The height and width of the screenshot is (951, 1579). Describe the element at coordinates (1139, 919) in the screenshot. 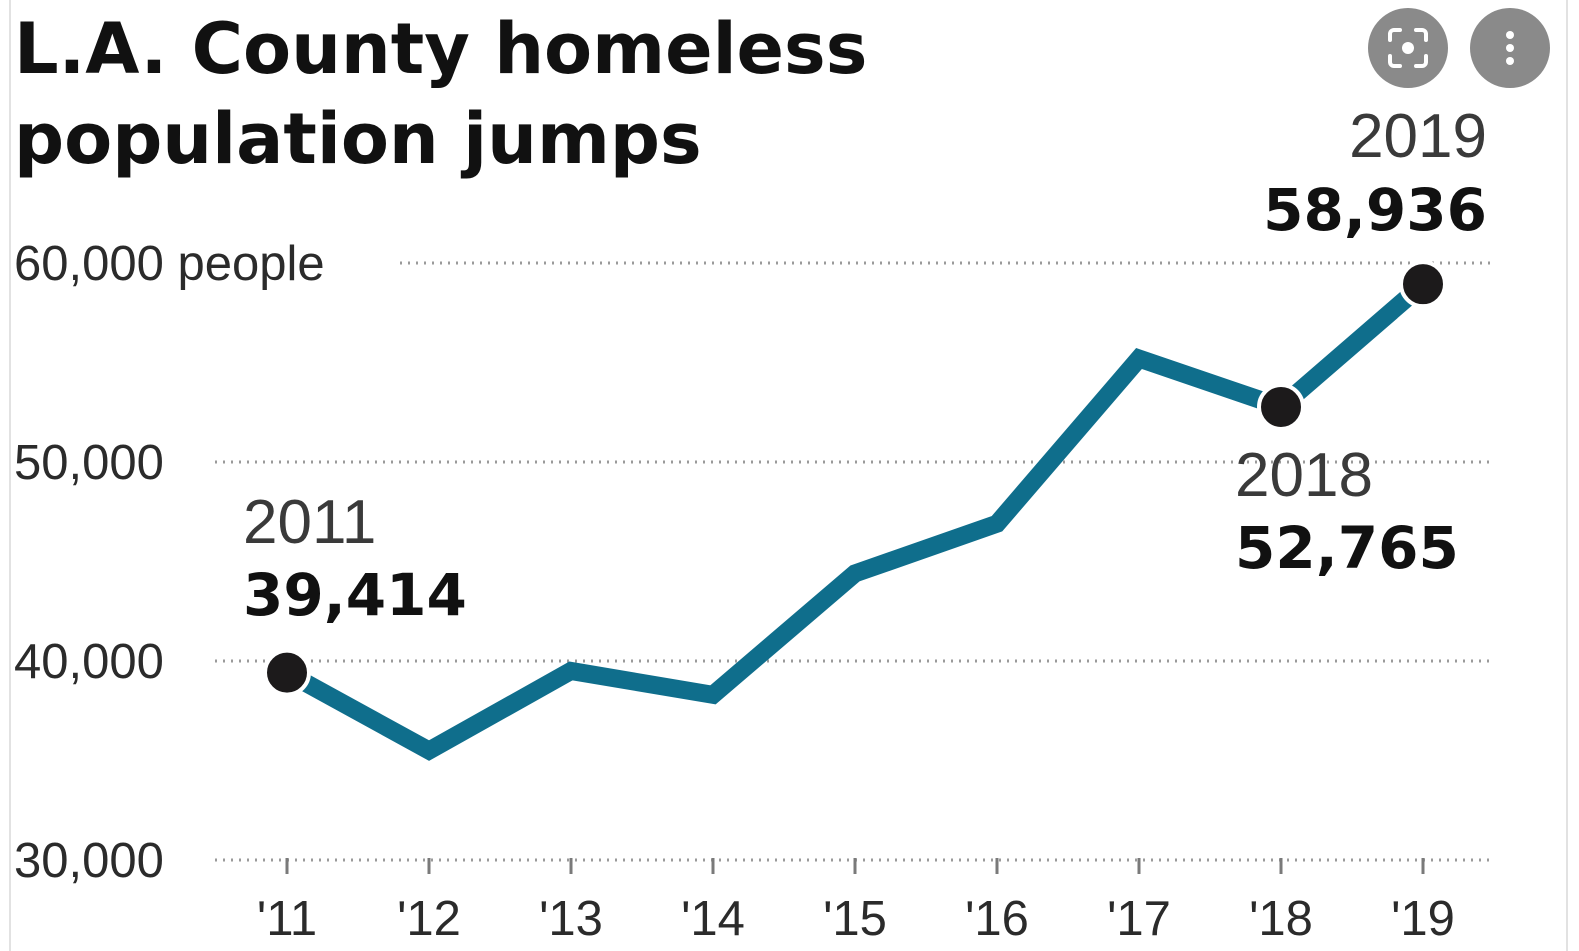

I see `x-tick-label: '17` at that location.